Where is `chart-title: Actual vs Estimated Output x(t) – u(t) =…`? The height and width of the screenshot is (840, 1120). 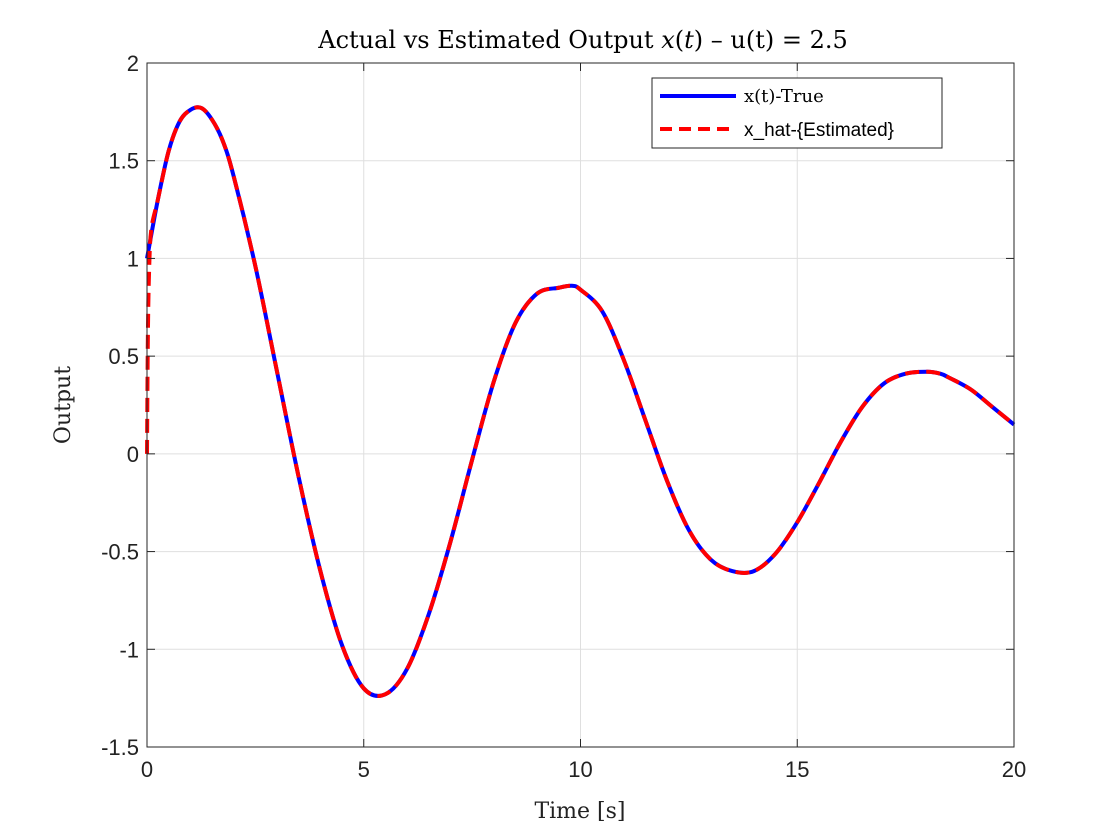
chart-title: Actual vs Estimated Output x(t) – u(t) =… is located at coordinates (582, 40).